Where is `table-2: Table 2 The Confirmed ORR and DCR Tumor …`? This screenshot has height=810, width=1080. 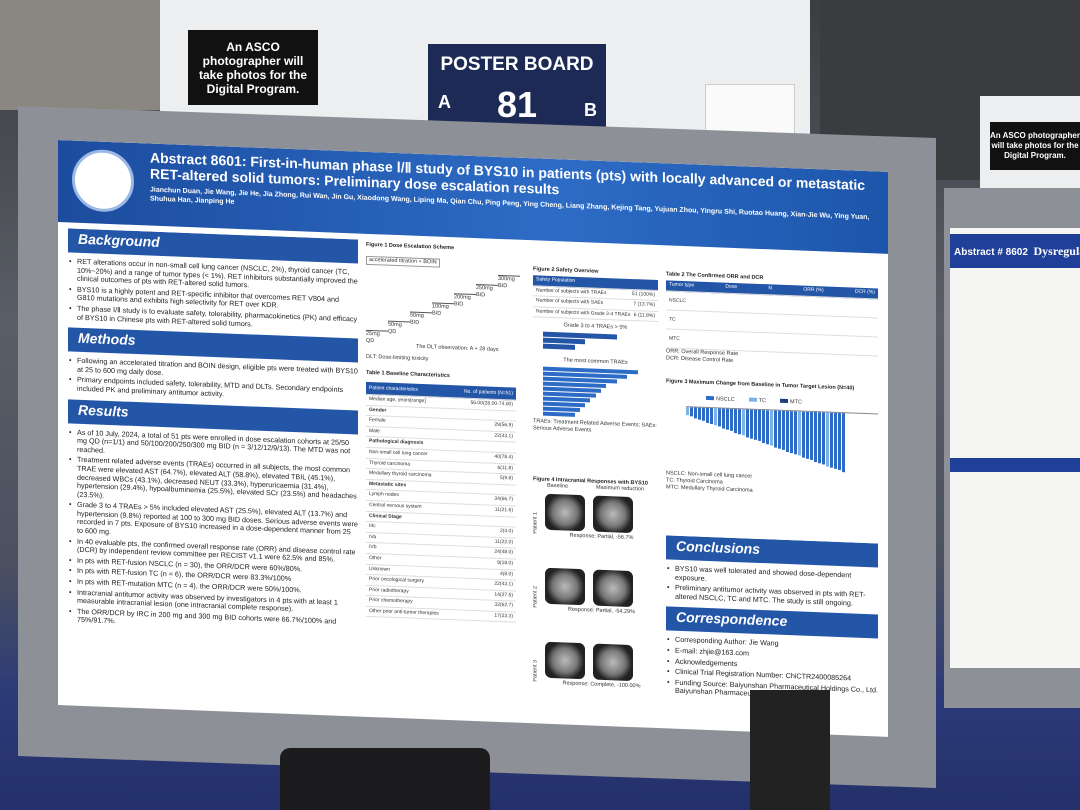
table-2: Table 2 The Confirmed ORR and DCR Tumor … is located at coordinates (772, 325).